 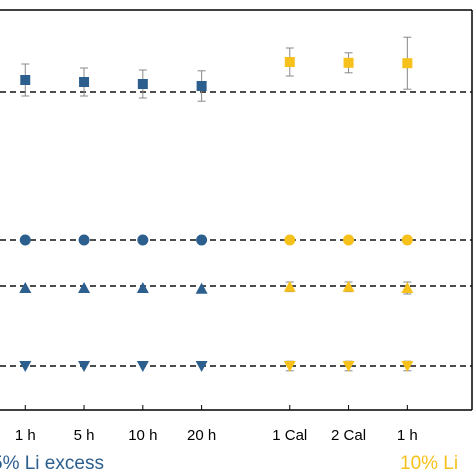 I want to click on x-tick-label: 1 Cal, so click(x=289, y=435).